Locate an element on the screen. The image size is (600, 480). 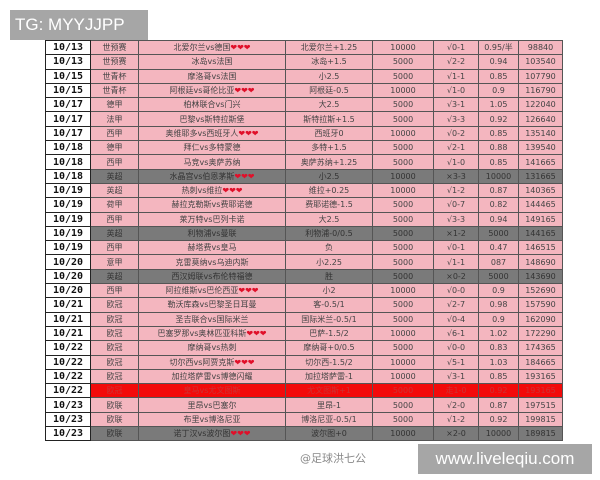
total-cell: 193165 is located at coordinates (540, 391).